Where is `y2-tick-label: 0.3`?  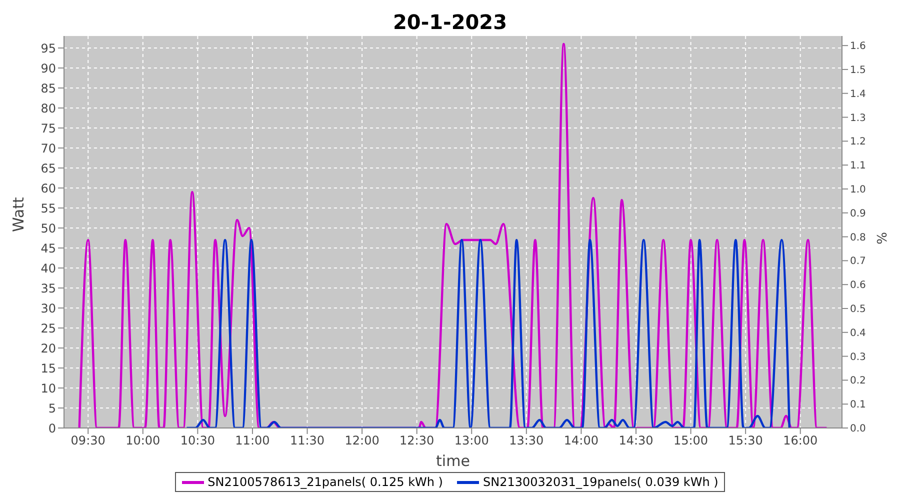 y2-tick-label: 0.3 is located at coordinates (858, 357).